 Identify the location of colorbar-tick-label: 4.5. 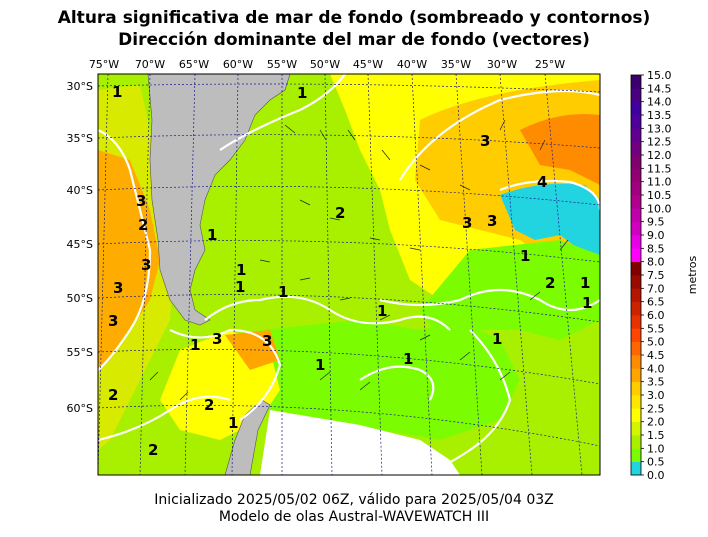
(656, 355).